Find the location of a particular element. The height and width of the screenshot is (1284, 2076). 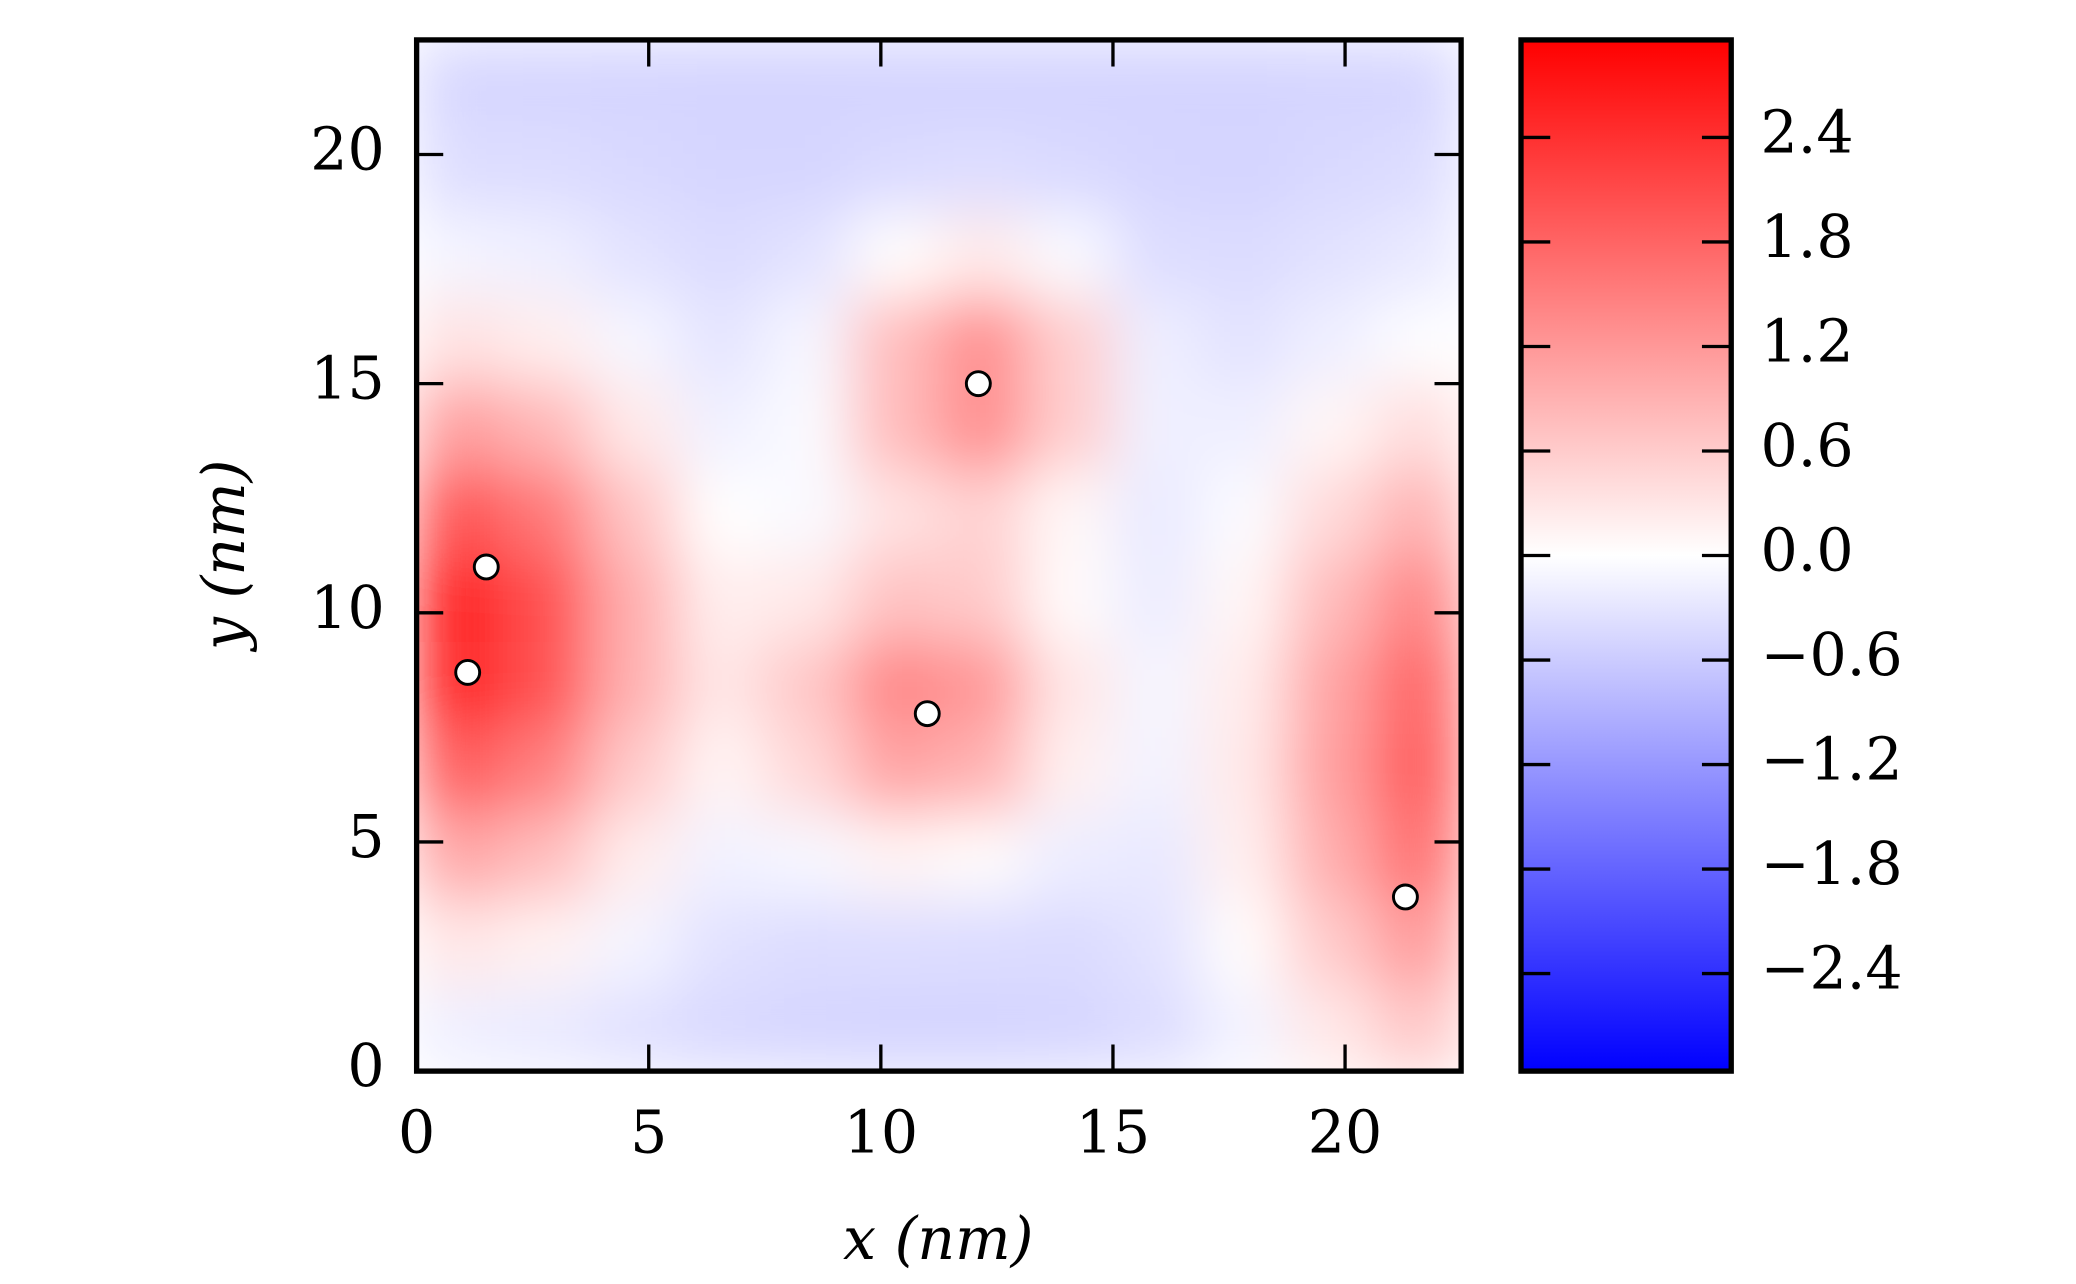

colorbar-tick-label: −0.6 is located at coordinates (1831, 655).